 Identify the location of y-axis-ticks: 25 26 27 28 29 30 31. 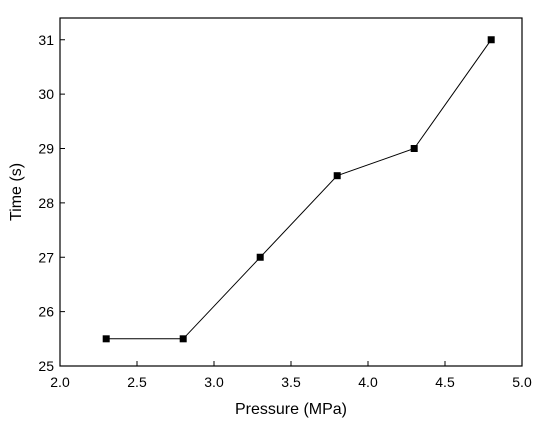
(51, 203).